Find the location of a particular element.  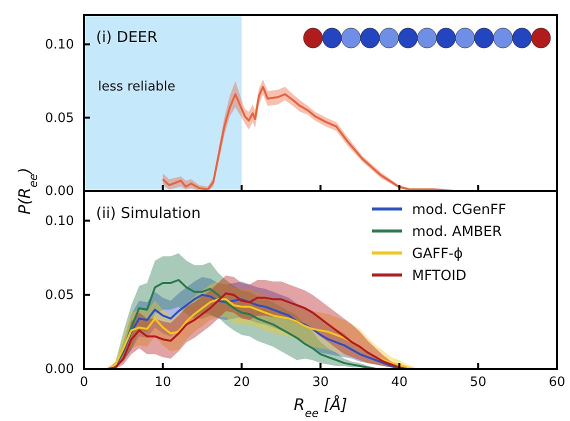

legend-label: MFTOID is located at coordinates (439, 276).